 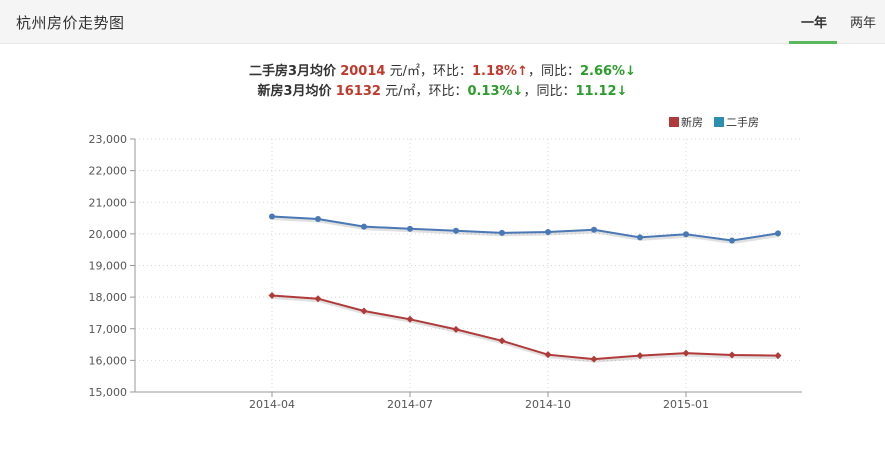 I want to click on summary-mom: 0.13%↓, so click(x=495, y=91).